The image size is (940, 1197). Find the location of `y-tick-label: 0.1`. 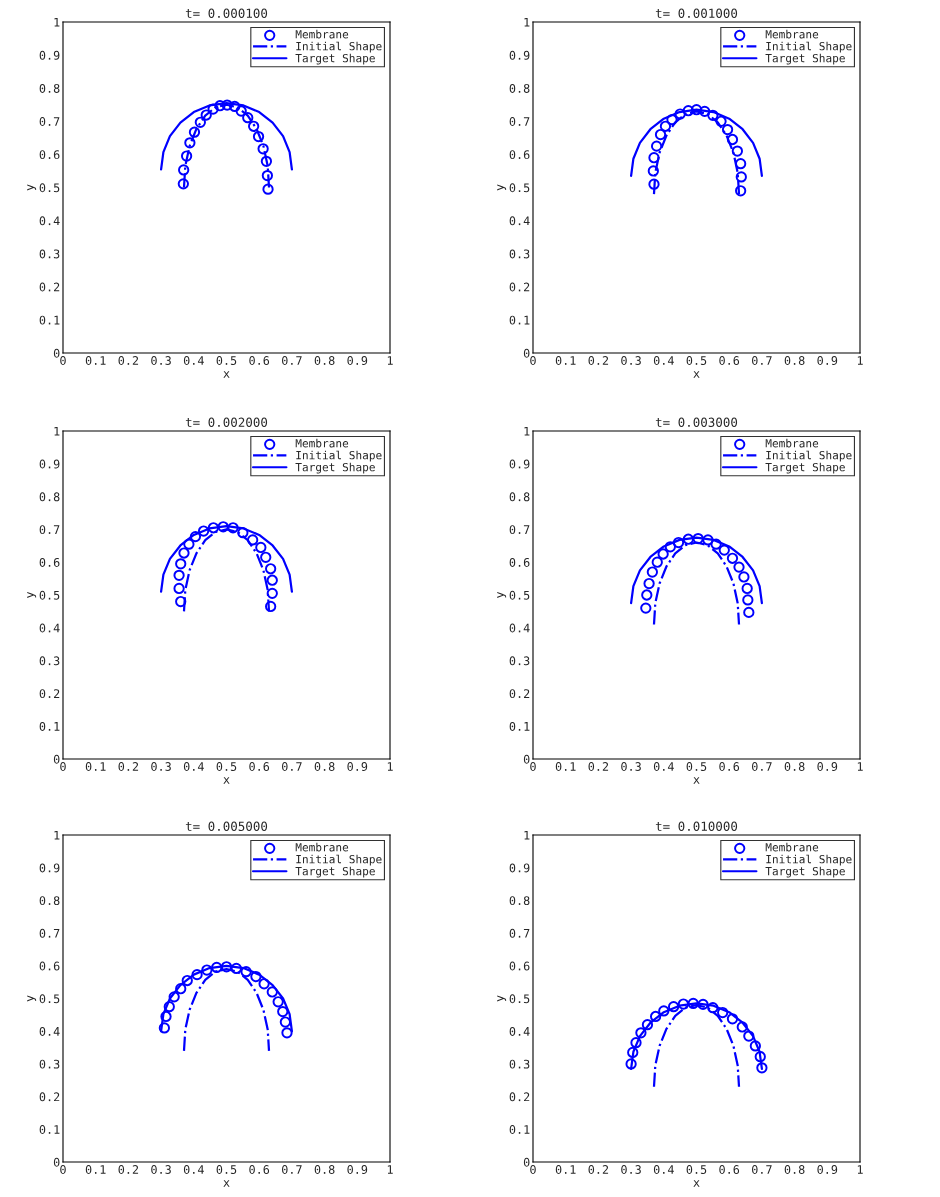

y-tick-label: 0.1 is located at coordinates (49, 320).